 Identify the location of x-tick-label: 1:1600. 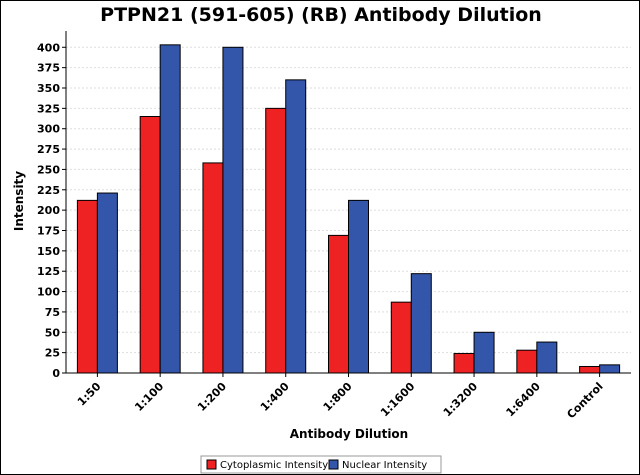
(398, 400).